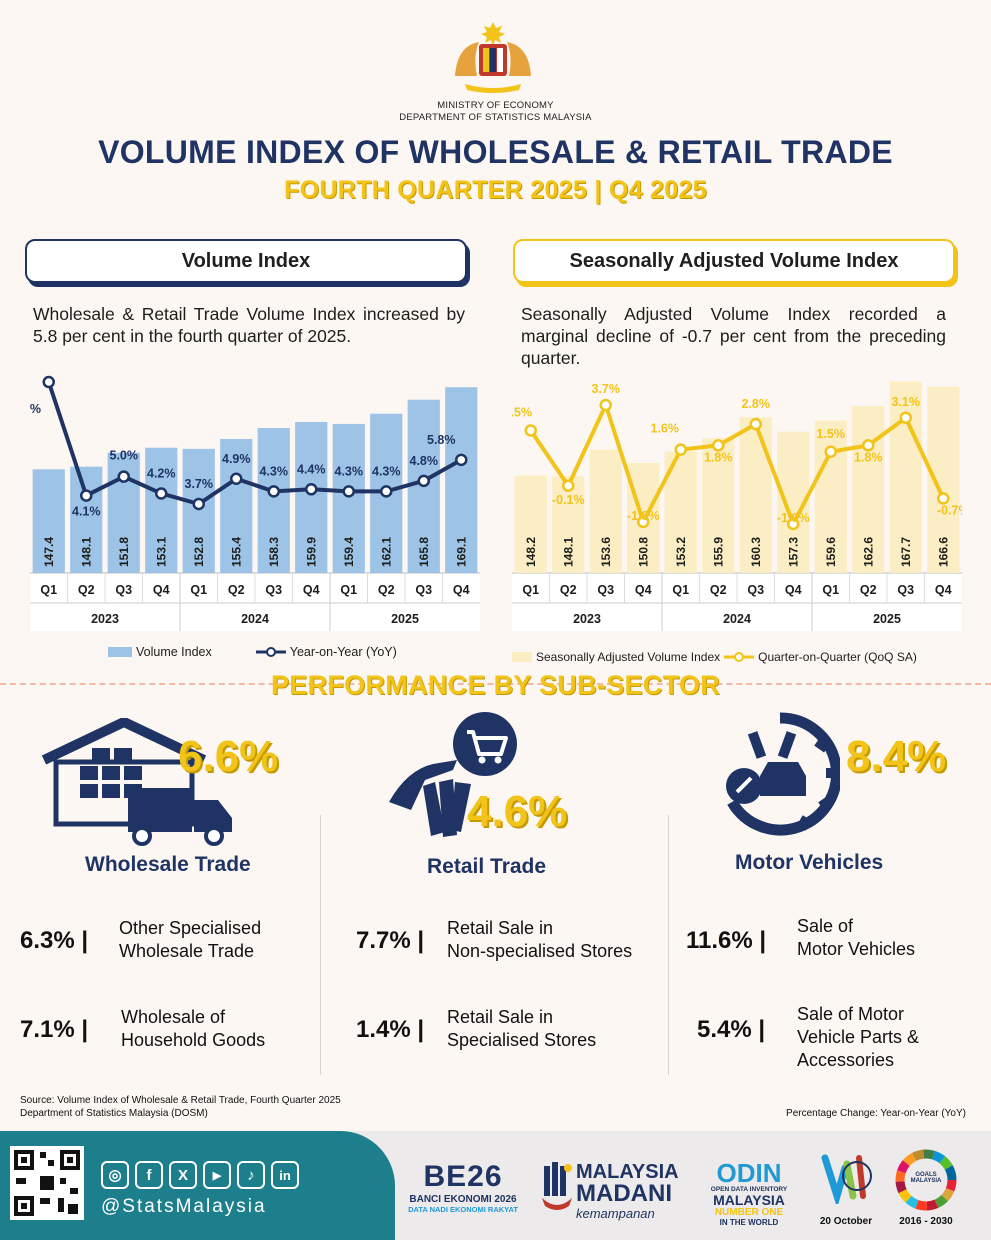  What do you see at coordinates (896, 756) in the screenshot?
I see `motor-pct: 8.4%` at bounding box center [896, 756].